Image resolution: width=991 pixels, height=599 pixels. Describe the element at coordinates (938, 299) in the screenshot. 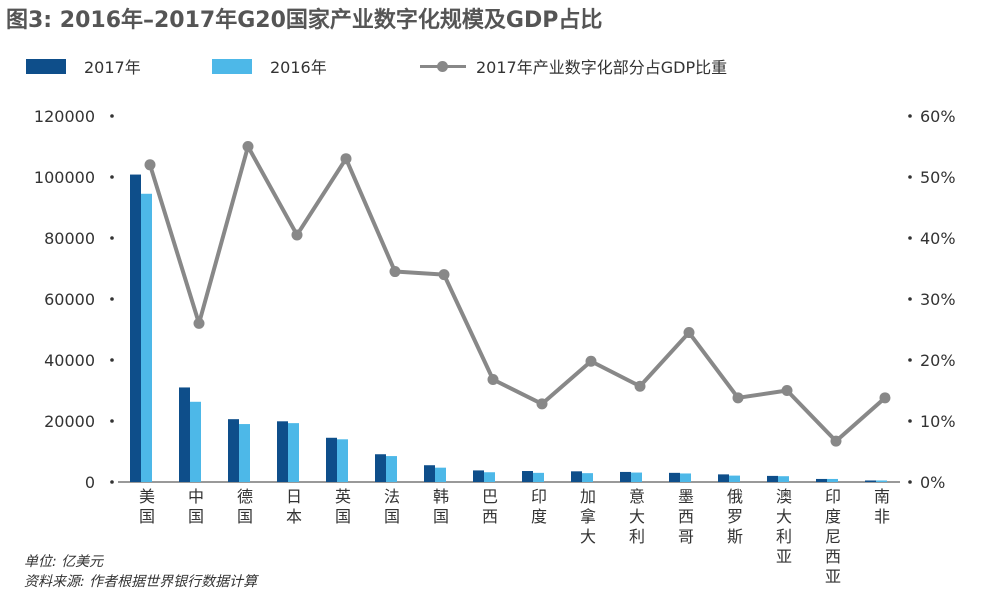

I see `y-right-tick-label: 30%` at that location.